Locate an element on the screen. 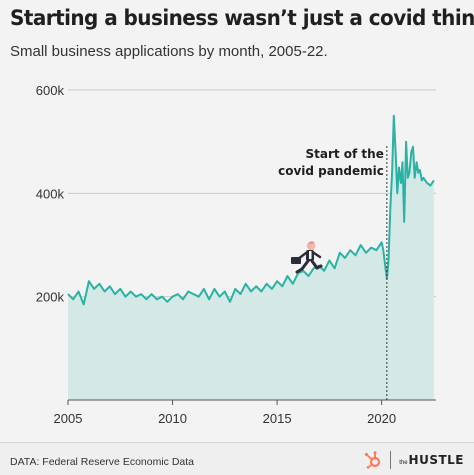  x-axis-ticks: 2005 2010 2015 2020 is located at coordinates (225, 413).